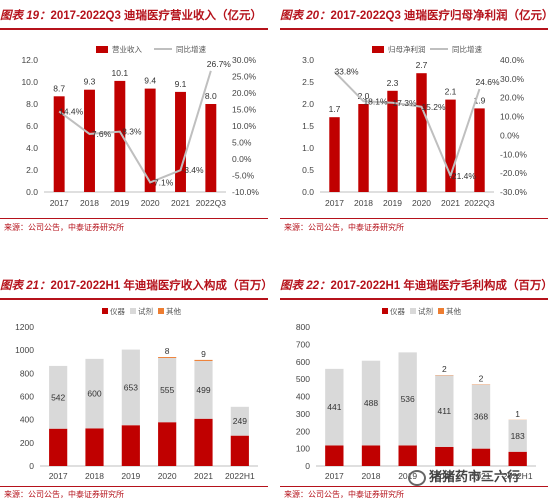 The width and height of the screenshot is (550, 500). Describe the element at coordinates (27, 373) in the screenshot. I see `y-tick-label: 800` at that location.